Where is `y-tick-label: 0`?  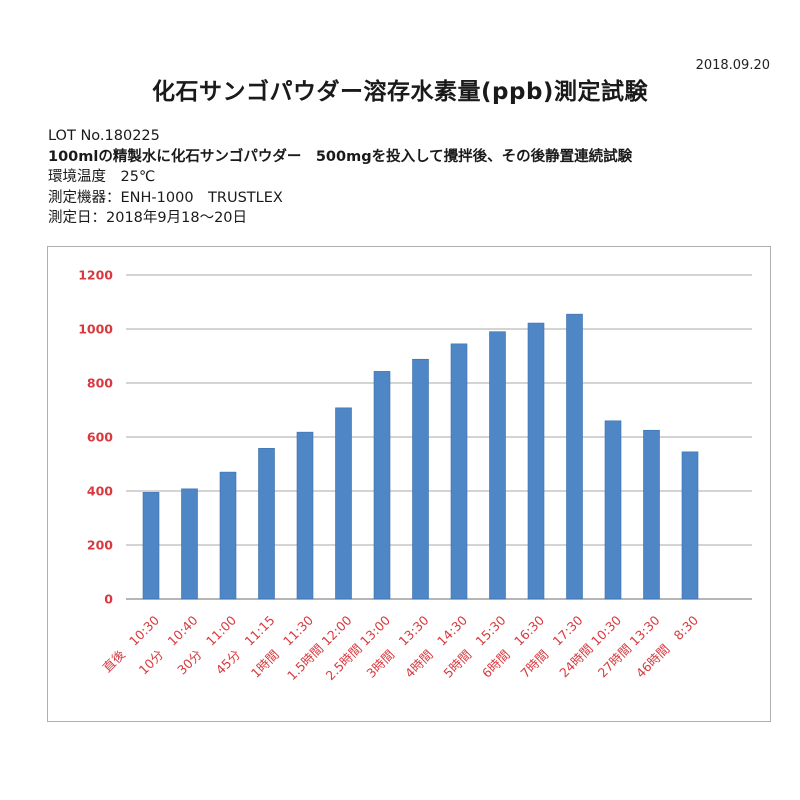 y-tick-label: 0 is located at coordinates (108, 599).